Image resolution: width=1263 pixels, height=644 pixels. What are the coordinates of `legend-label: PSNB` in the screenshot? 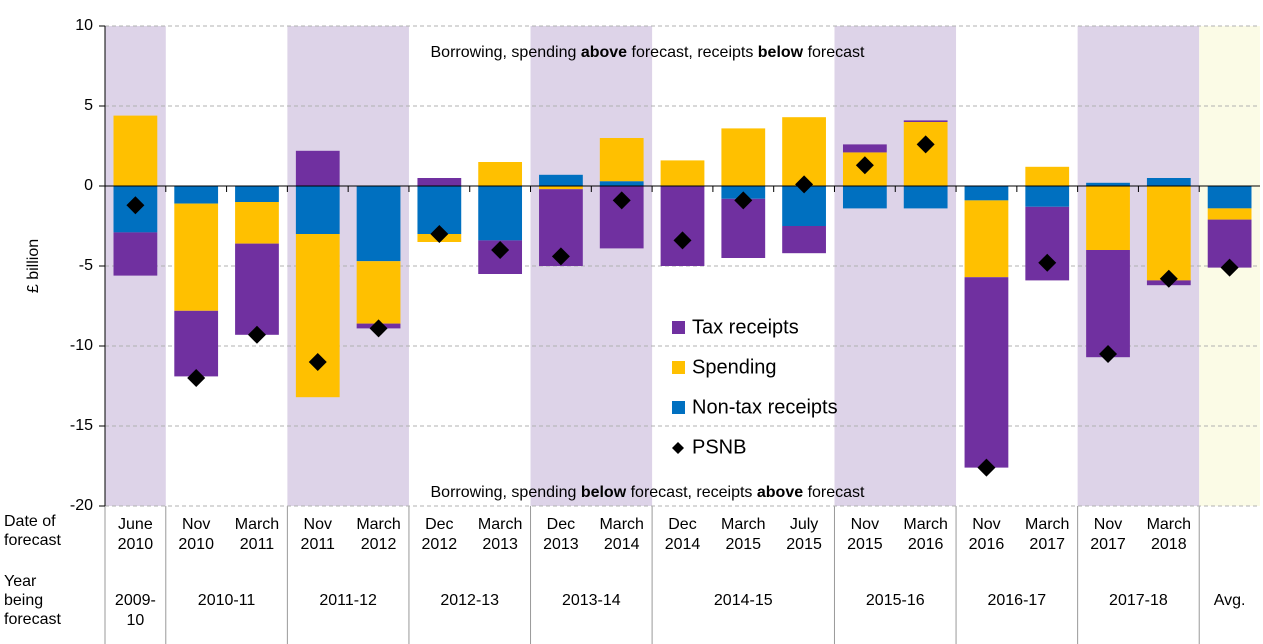 It's located at (719, 447).